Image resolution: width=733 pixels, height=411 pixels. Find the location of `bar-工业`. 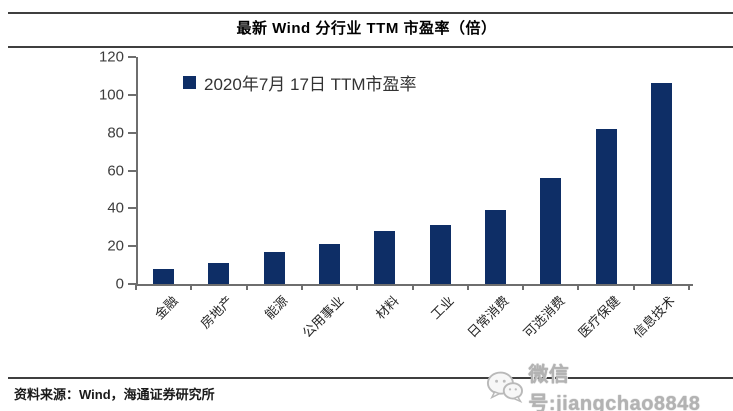

bar-工业 is located at coordinates (440, 254).